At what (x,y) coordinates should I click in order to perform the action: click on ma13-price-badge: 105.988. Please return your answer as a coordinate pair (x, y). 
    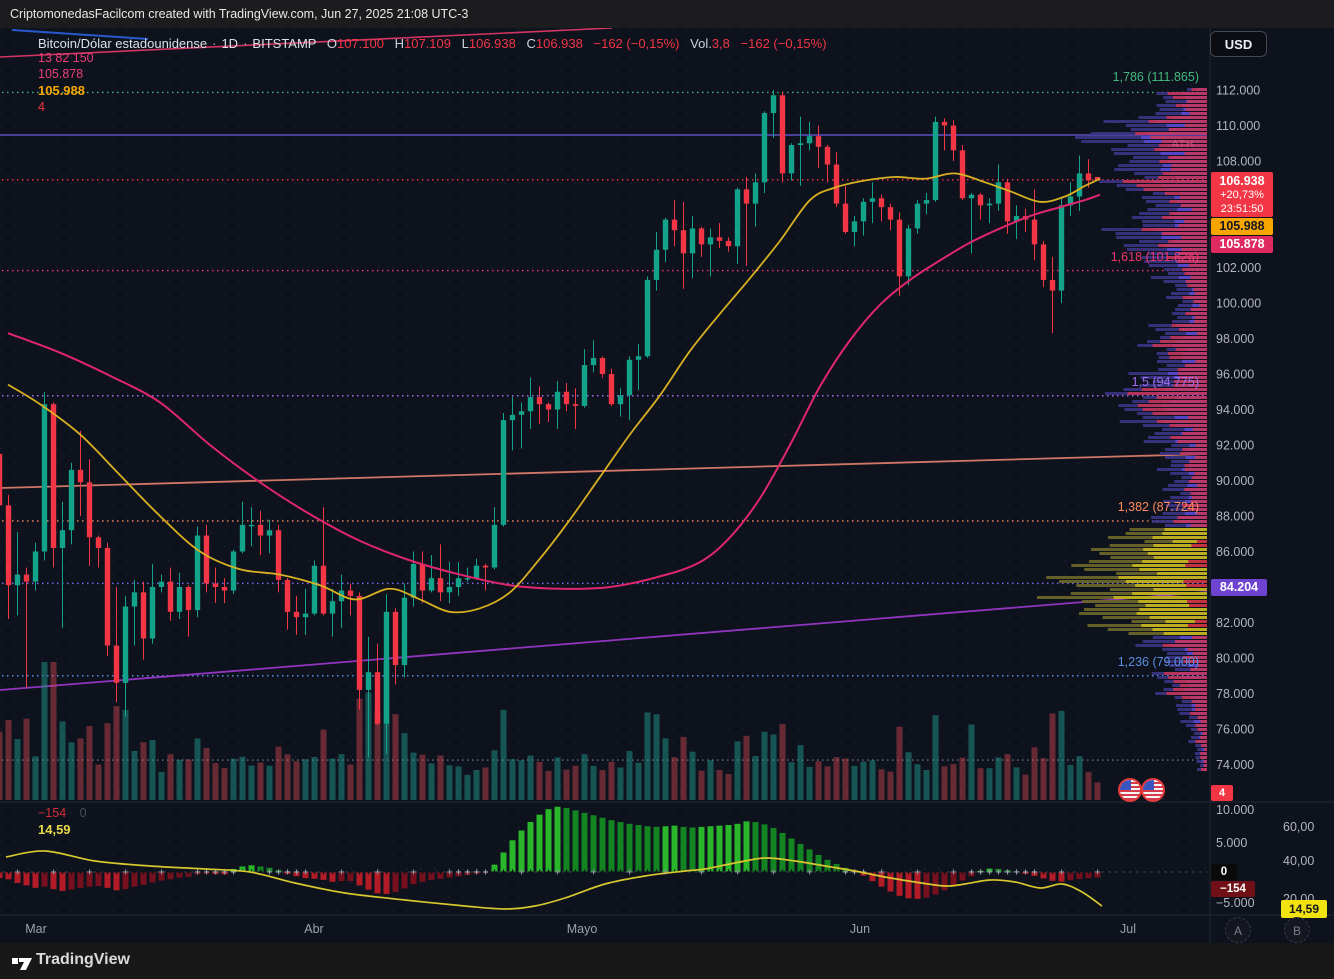
    Looking at the image, I should click on (1242, 226).